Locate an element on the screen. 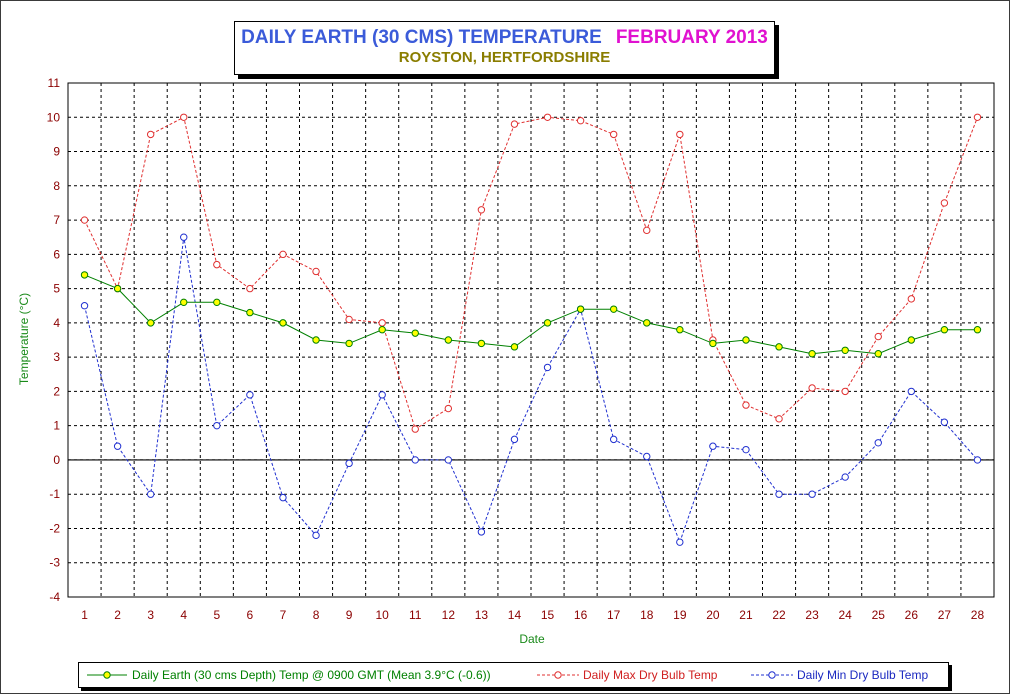 The width and height of the screenshot is (1010, 694). y-axis-title: Temperature (°C) is located at coordinates (24, 339).